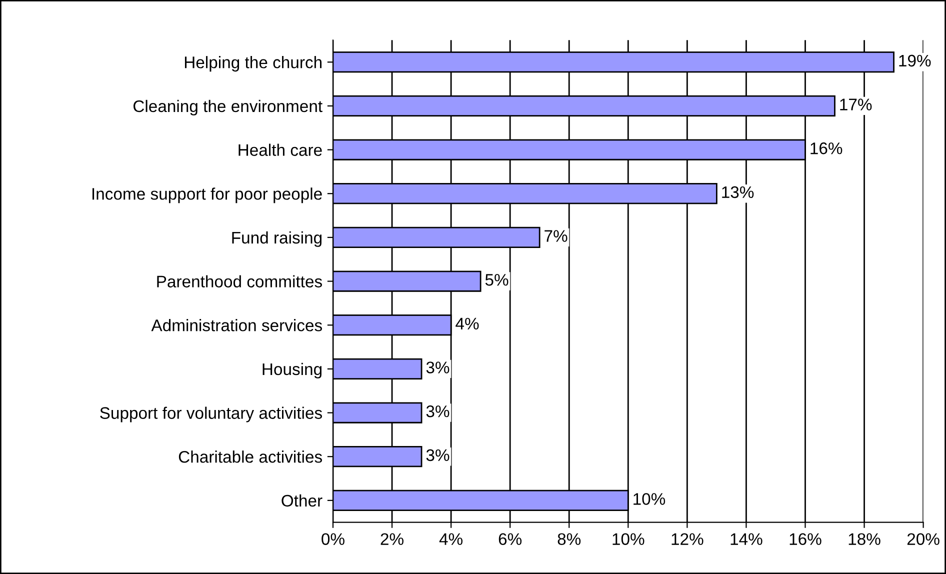 This screenshot has width=946, height=574. I want to click on data-label: 4%, so click(467, 324).